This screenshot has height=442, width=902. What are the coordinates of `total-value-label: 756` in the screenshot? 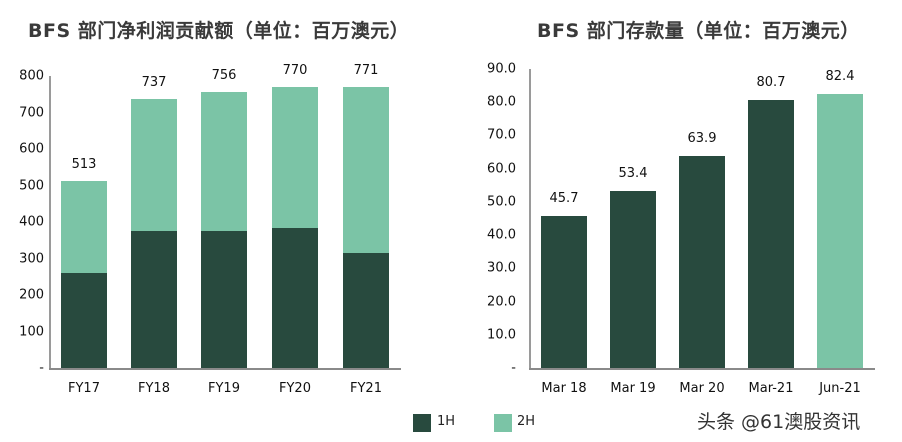 It's located at (224, 76).